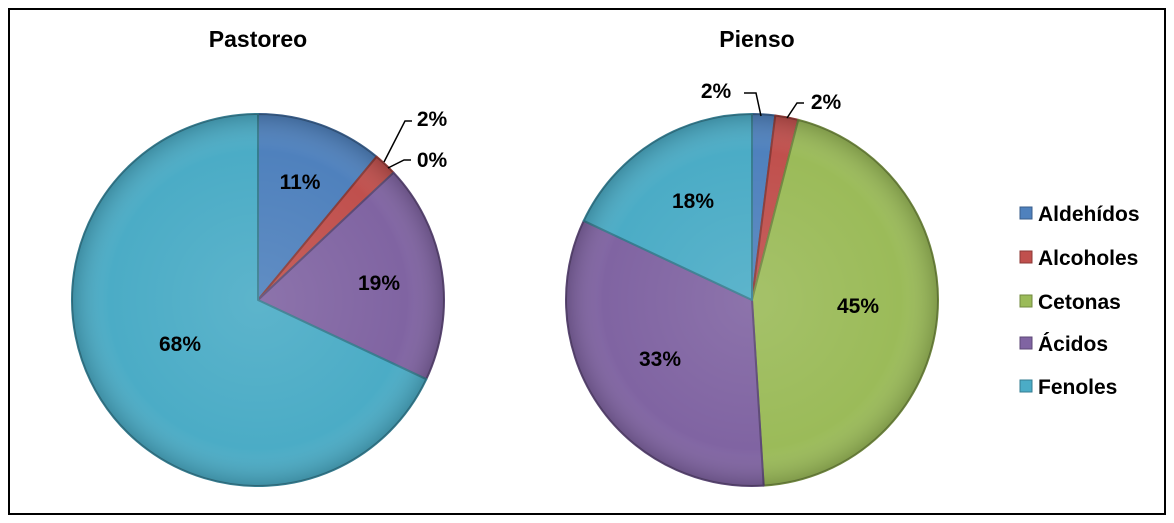  Describe the element at coordinates (826, 102) in the screenshot. I see `pienso-label-alcoholes: 2%` at that location.